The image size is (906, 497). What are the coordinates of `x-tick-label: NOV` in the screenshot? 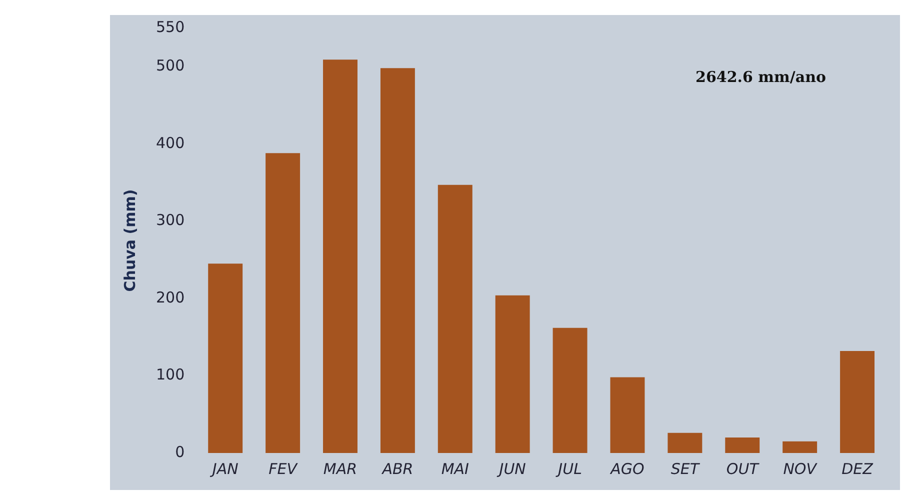 It's located at (800, 469).